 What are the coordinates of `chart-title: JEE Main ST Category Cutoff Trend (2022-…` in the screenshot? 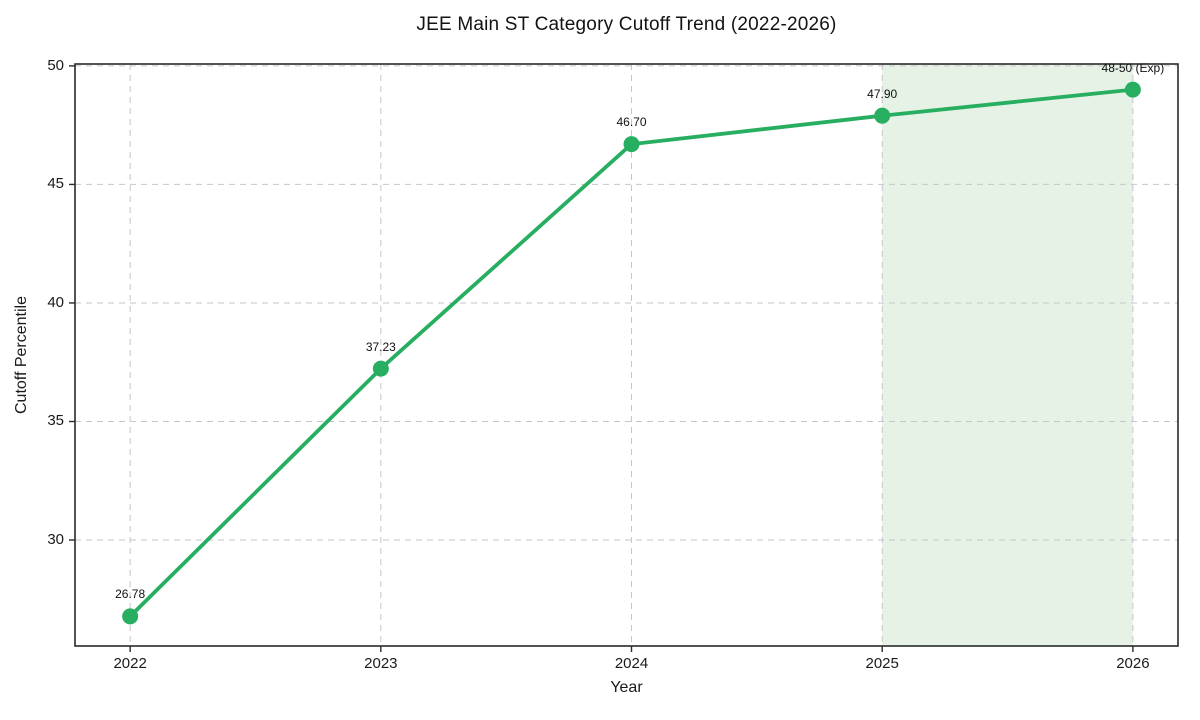 It's located at (626, 24).